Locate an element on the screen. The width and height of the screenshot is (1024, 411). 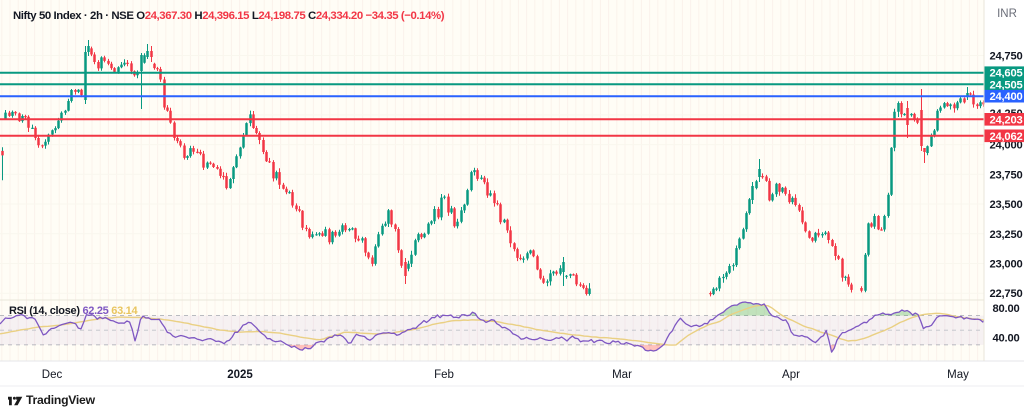
svg-text: 80.00 is located at coordinates (1006, 309).